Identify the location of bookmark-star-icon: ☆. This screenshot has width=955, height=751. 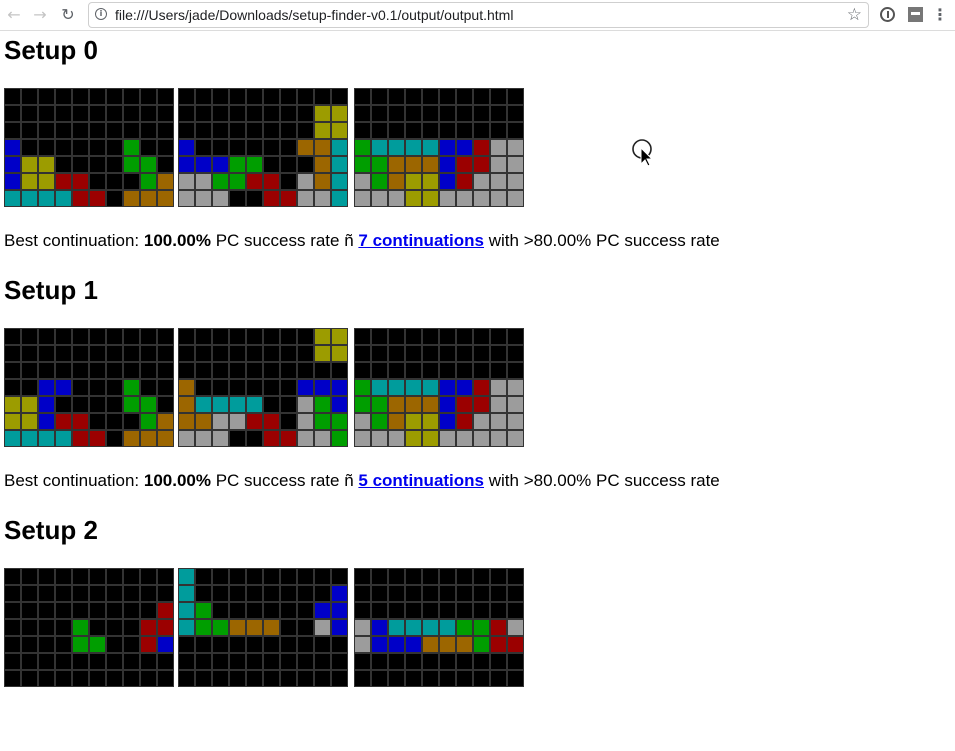
(854, 15).